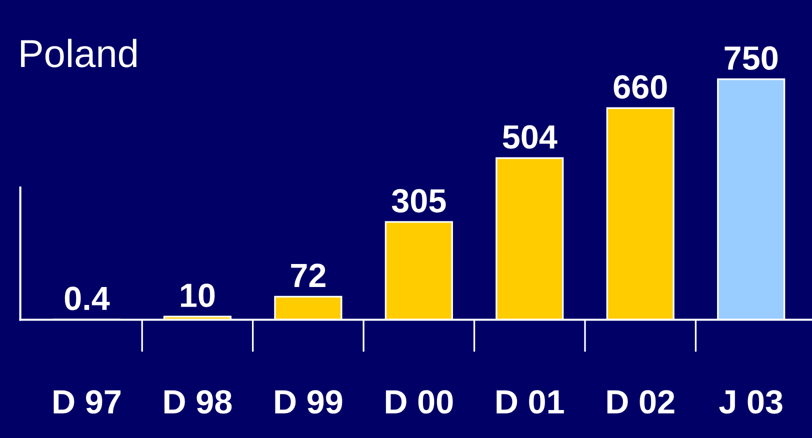 The image size is (812, 438). What do you see at coordinates (198, 402) in the screenshot?
I see `x-tick-label: D 98` at bounding box center [198, 402].